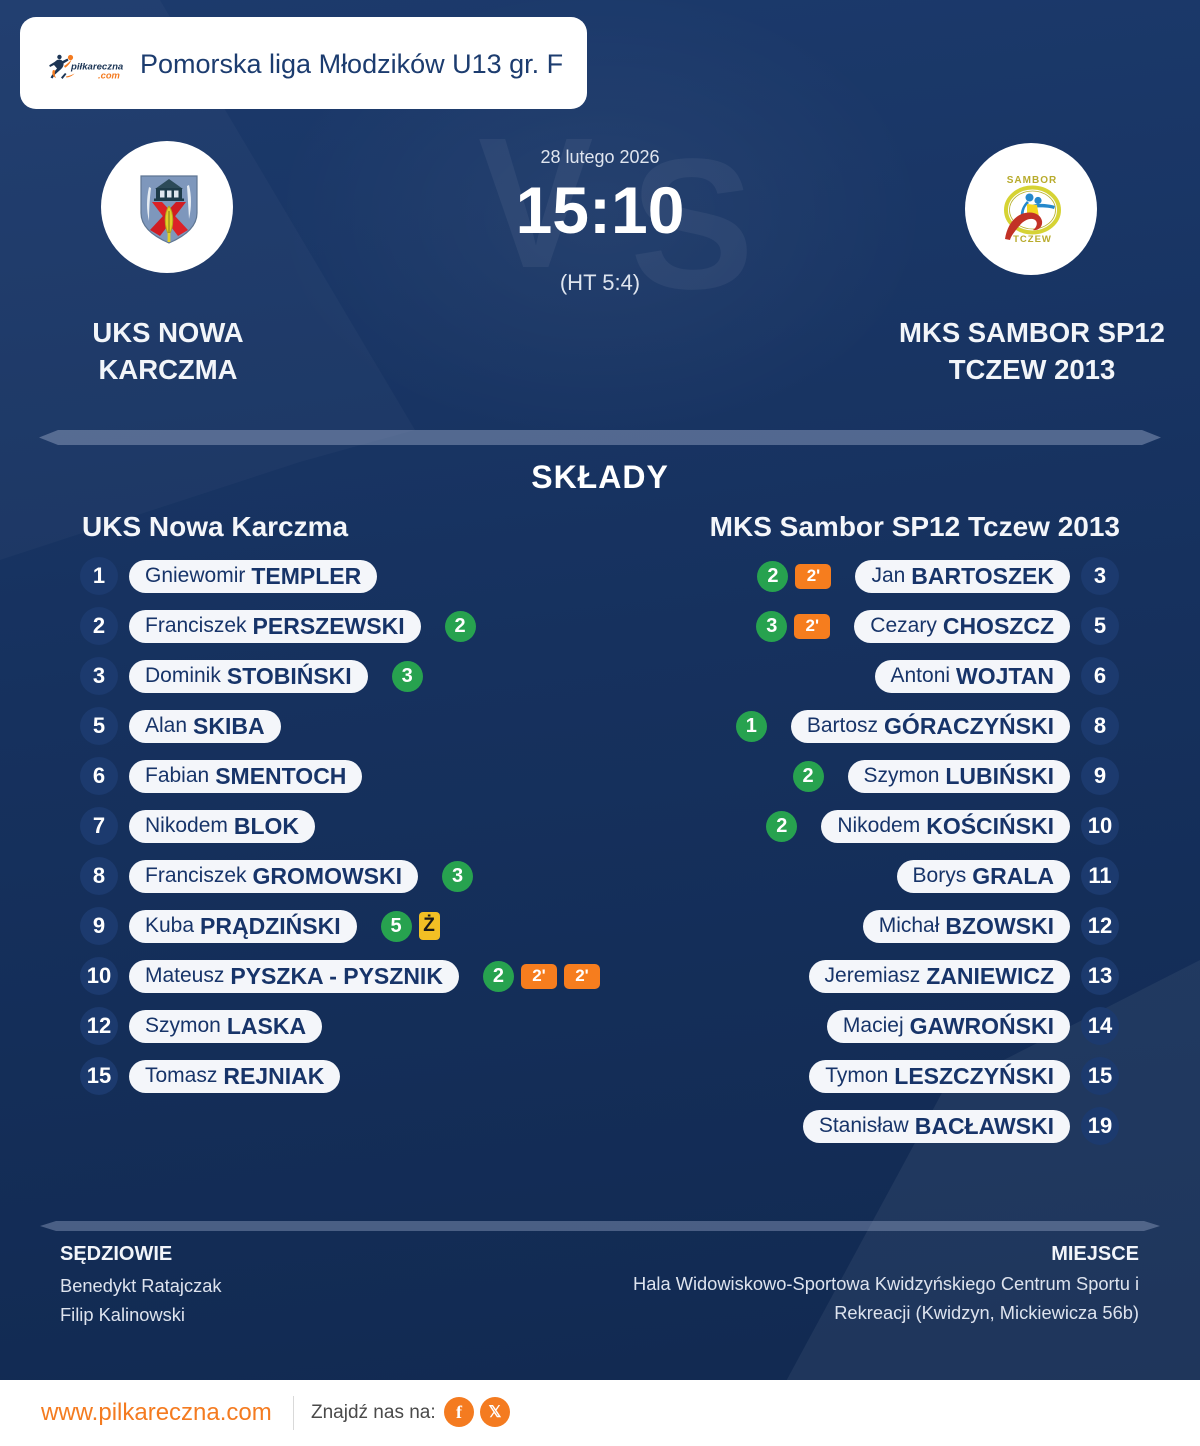  Describe the element at coordinates (109, 75) in the screenshot. I see `svg-text: .com` at that location.